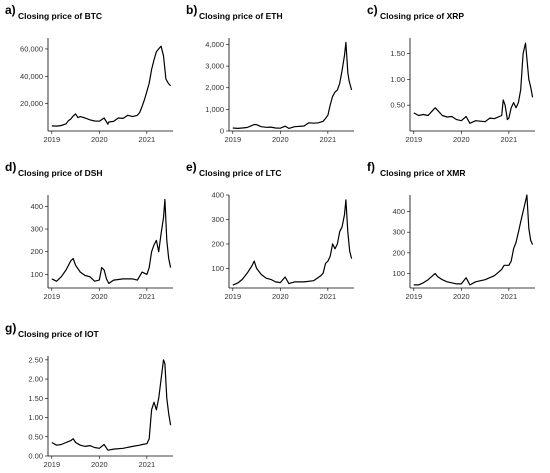  Describe the element at coordinates (214, 44) in the screenshot. I see `y-tick-label: 4,000` at that location.